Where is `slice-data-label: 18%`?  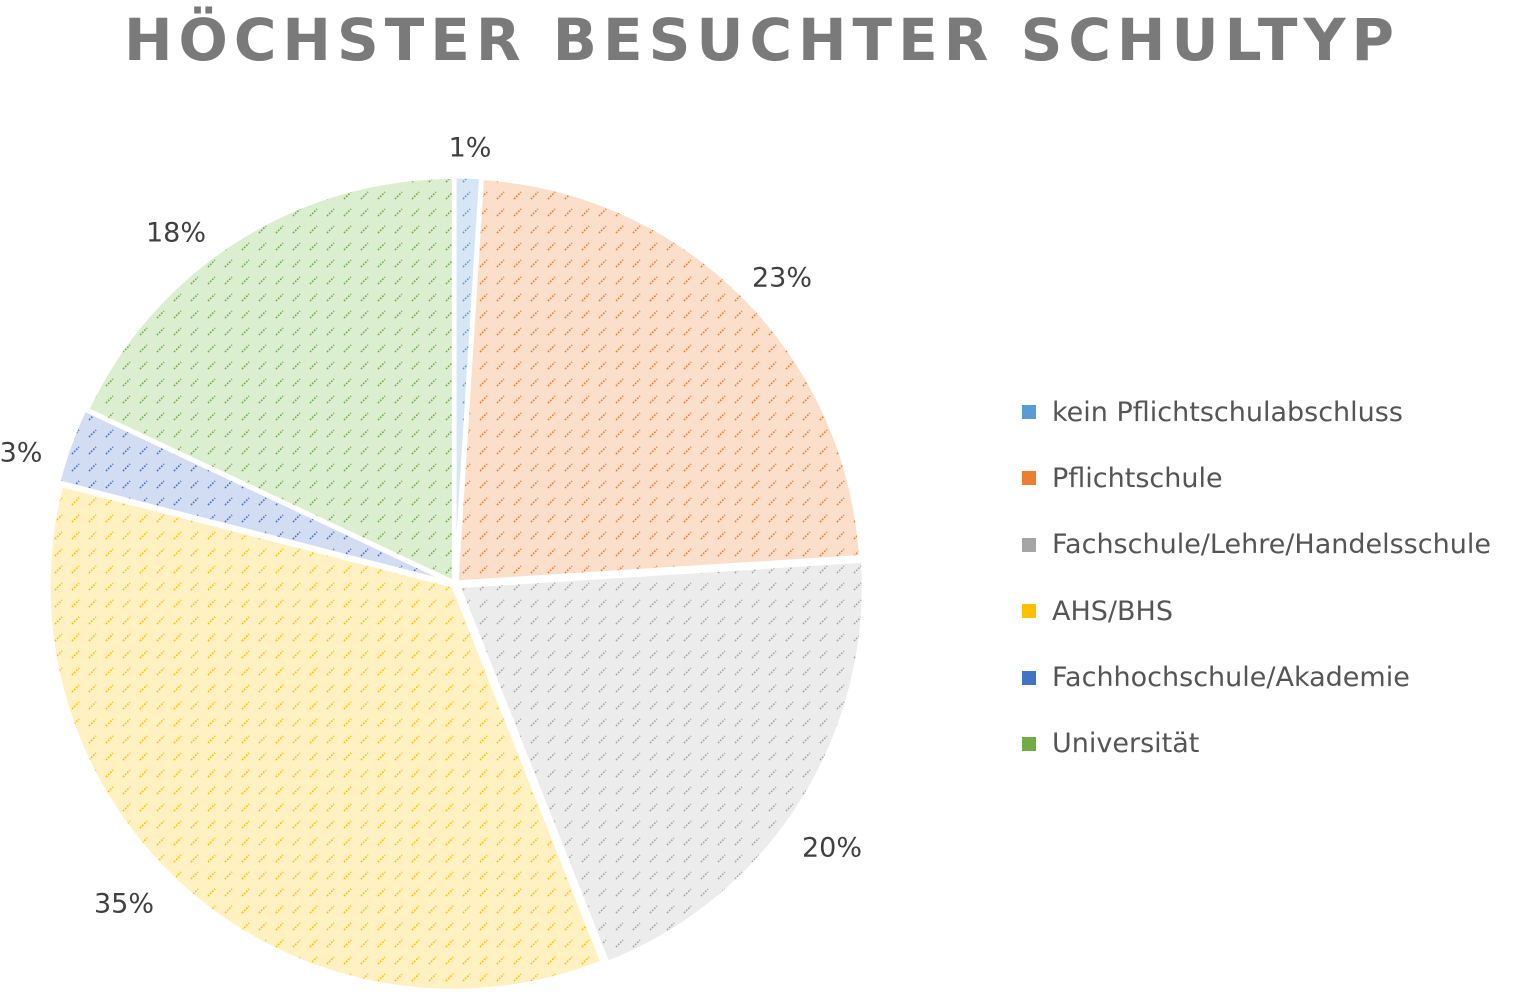
slice-data-label: 18% is located at coordinates (176, 233).